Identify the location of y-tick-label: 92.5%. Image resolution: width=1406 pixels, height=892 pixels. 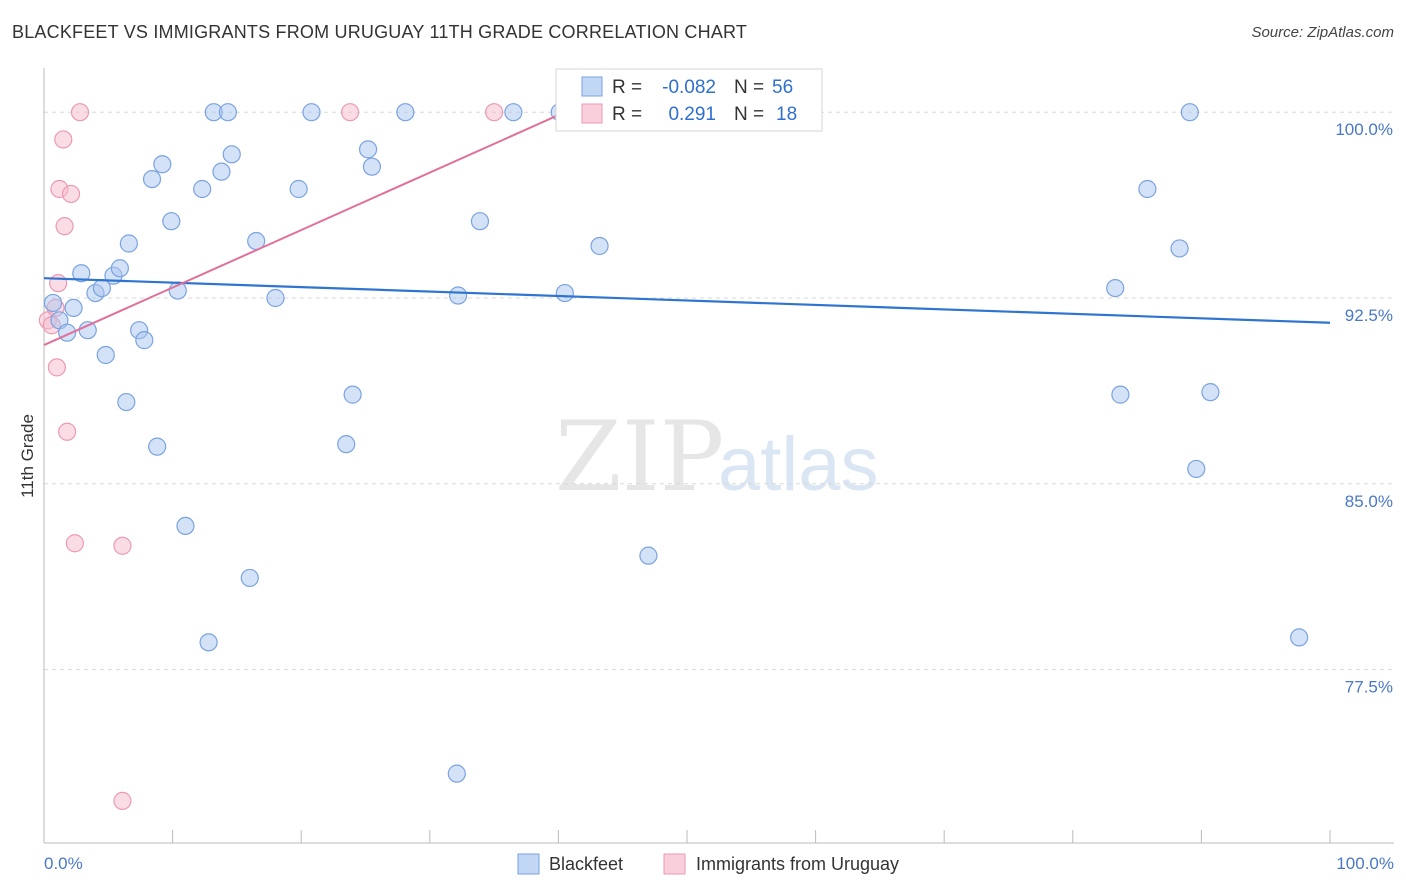
(1369, 315).